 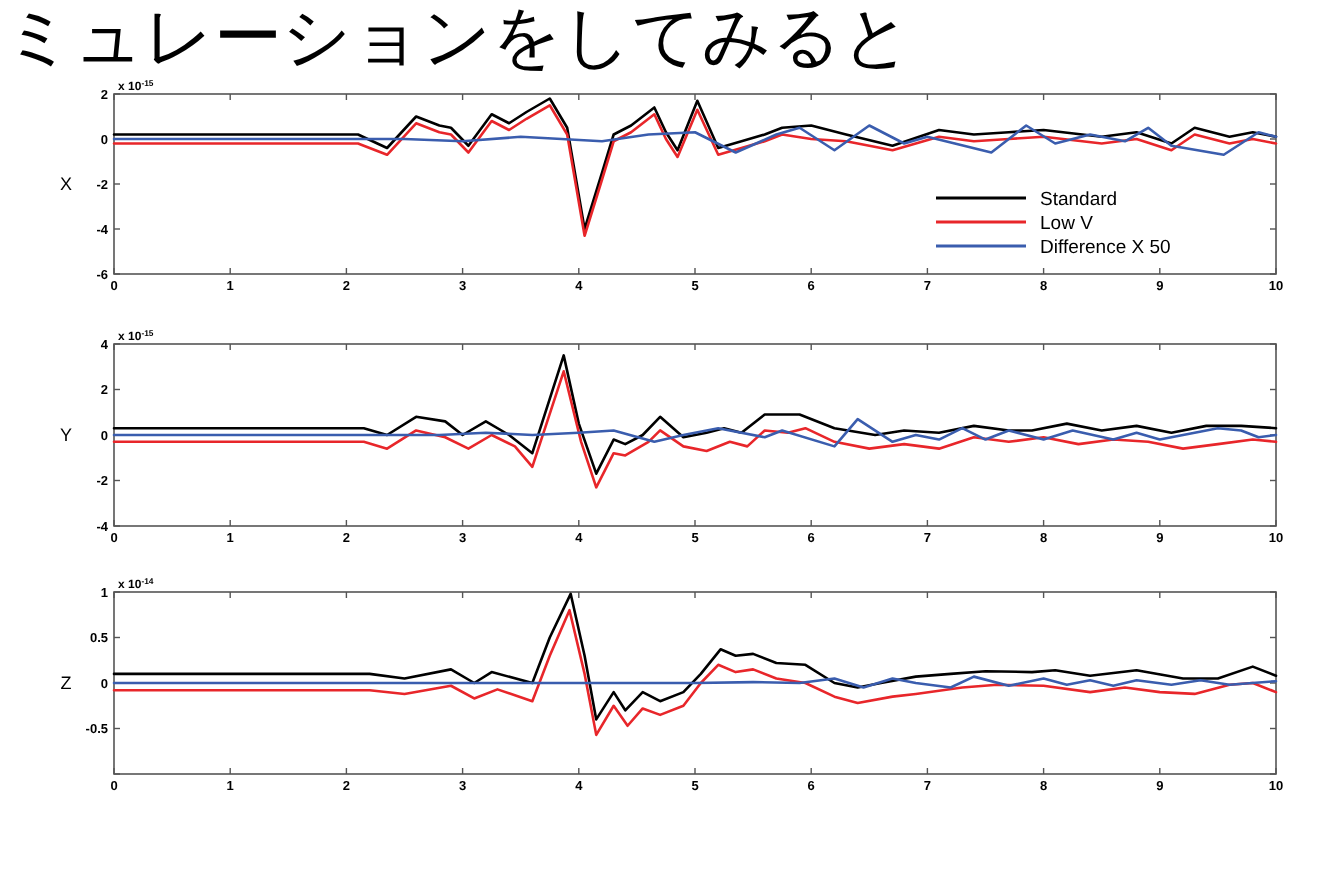 What do you see at coordinates (1105, 248) in the screenshot?
I see `legend-label: Difference X 50` at bounding box center [1105, 248].